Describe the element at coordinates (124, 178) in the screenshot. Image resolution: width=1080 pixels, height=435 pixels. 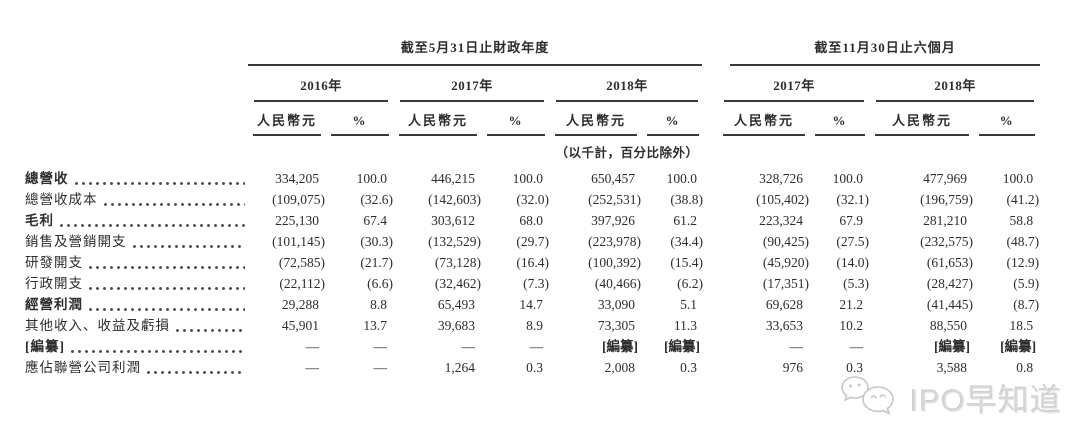
I see `row-label-cell: 總營收` at that location.